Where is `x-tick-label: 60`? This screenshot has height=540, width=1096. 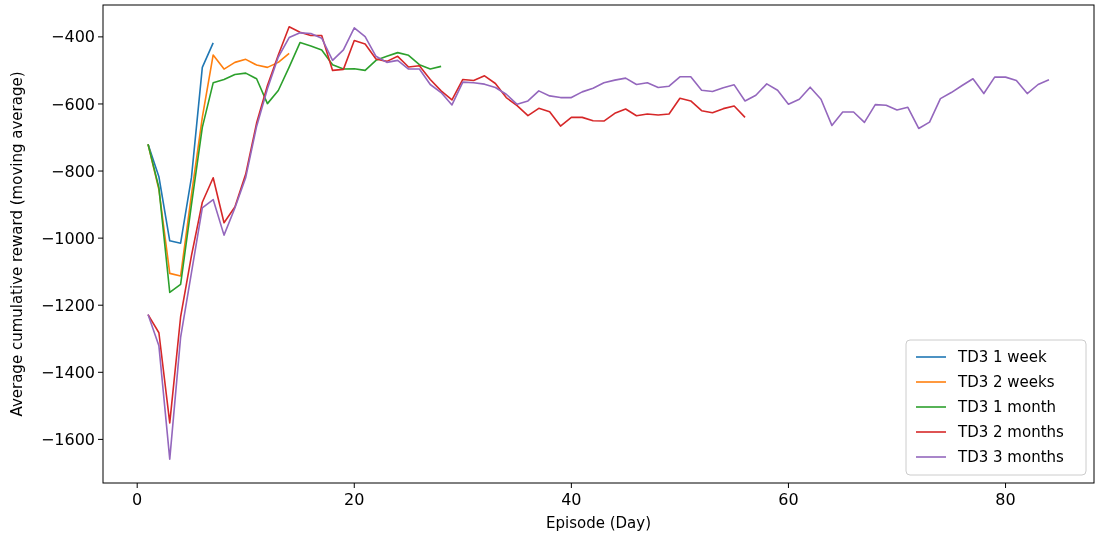 x-tick-label: 60 is located at coordinates (788, 499).